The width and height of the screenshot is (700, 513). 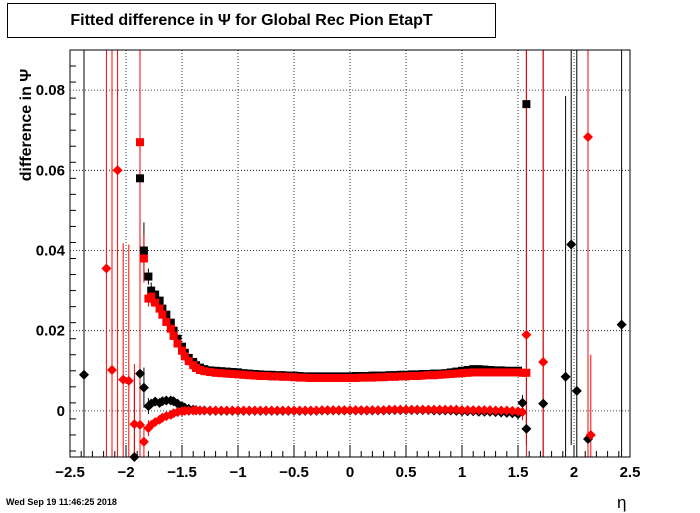 I want to click on timestamp-label: Wed Sep 19 11:46:25 2018, so click(x=61, y=502).